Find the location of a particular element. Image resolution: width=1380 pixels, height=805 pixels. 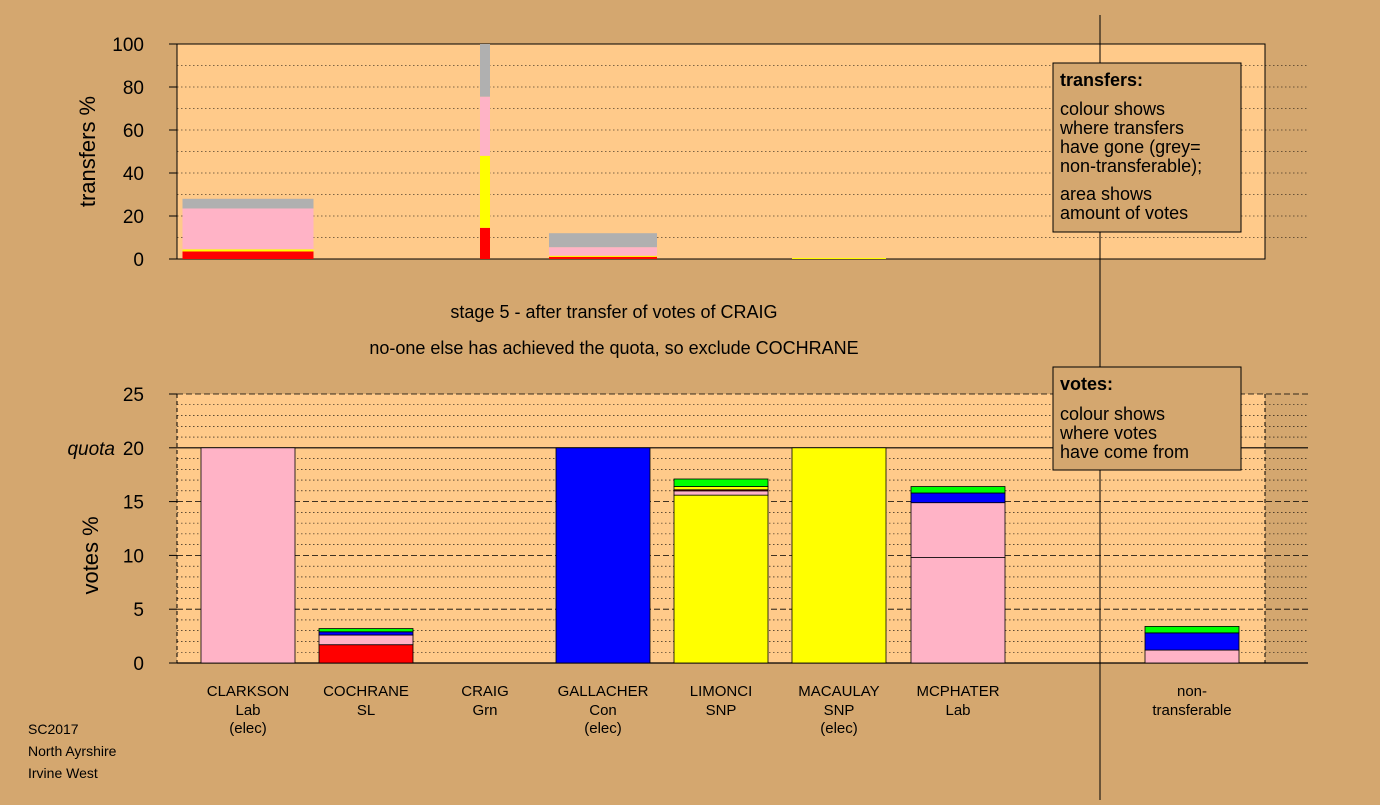

nontransferable-label: transferable is located at coordinates (1191, 710).